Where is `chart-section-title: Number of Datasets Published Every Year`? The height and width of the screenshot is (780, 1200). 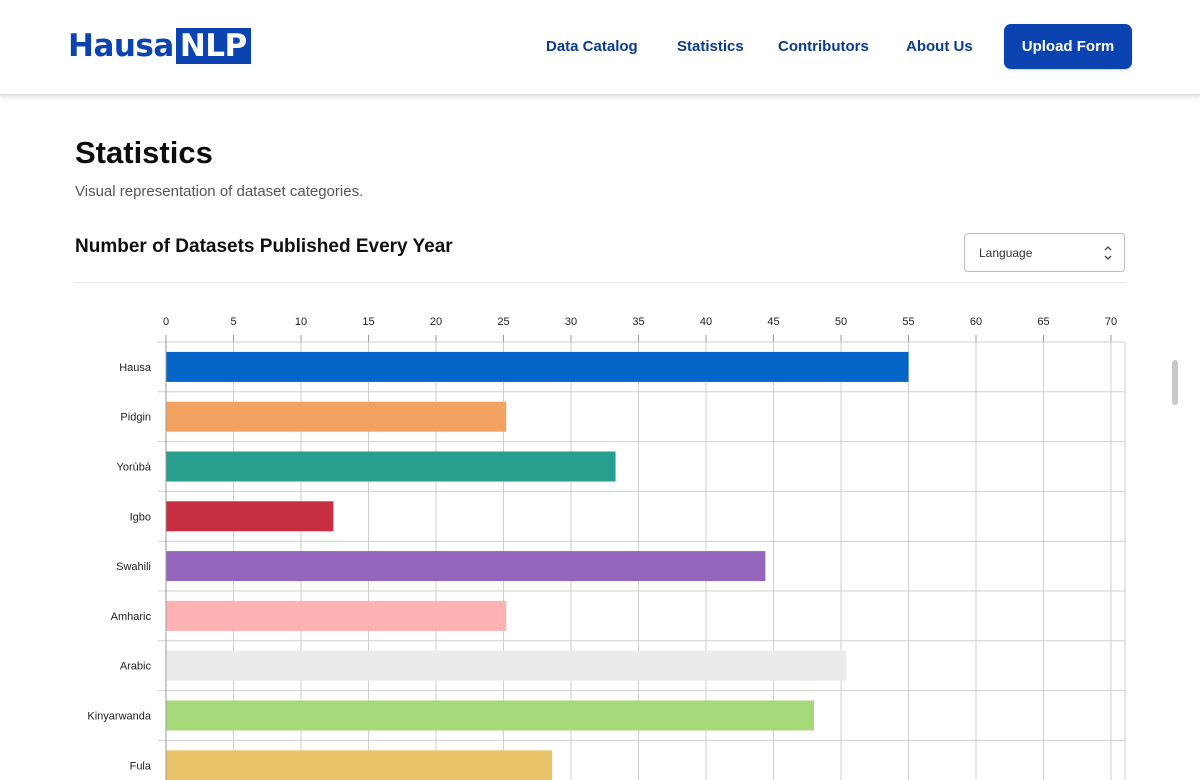 chart-section-title: Number of Datasets Published Every Year is located at coordinates (264, 246).